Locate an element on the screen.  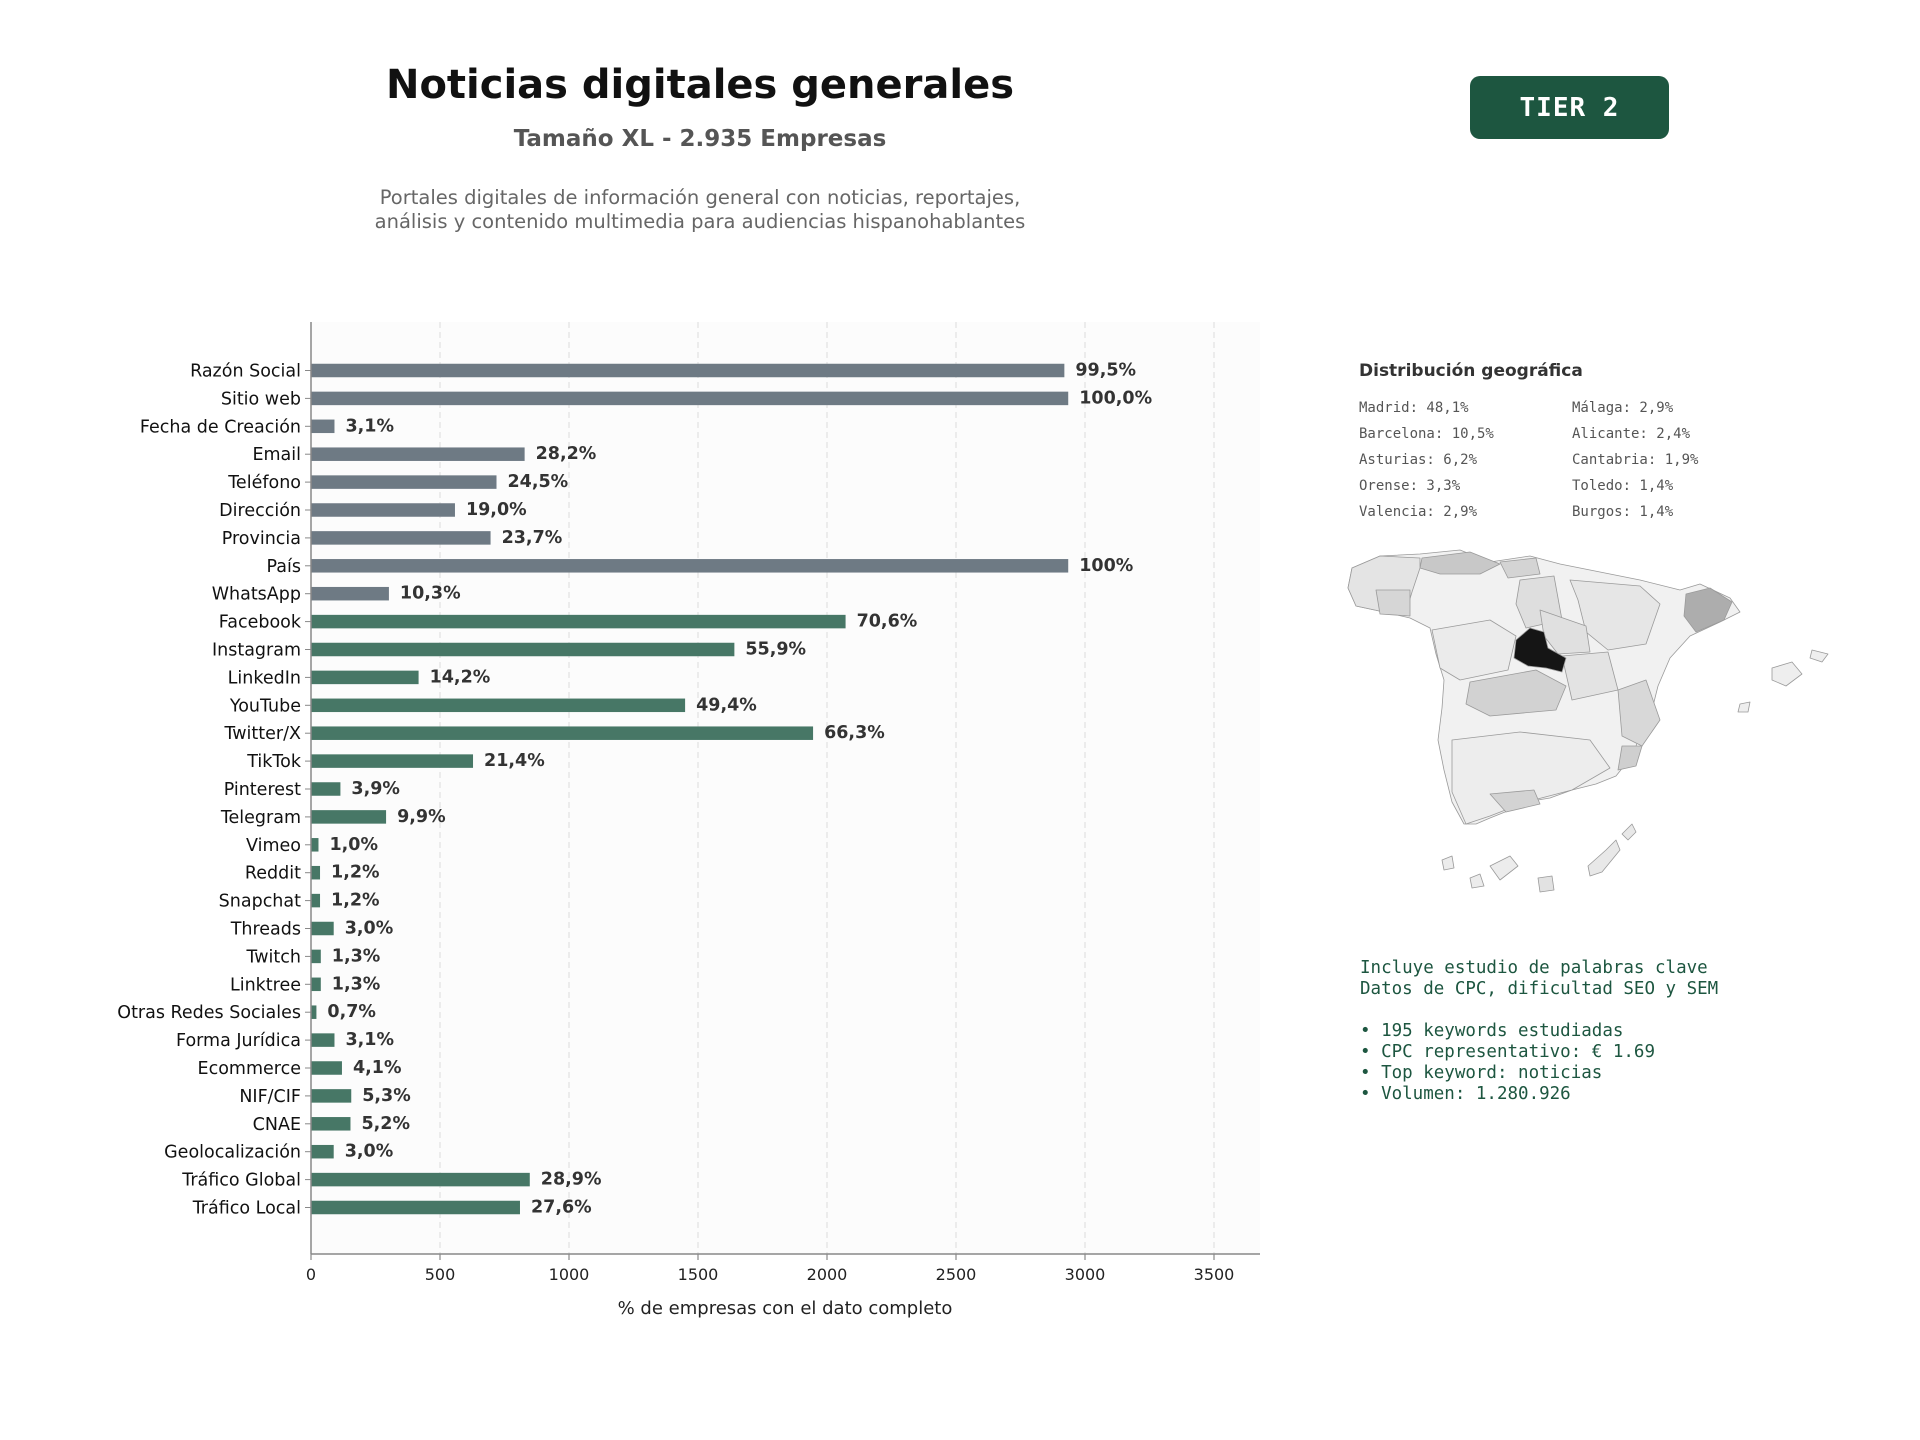
value-label: 70,6% is located at coordinates (887, 622).